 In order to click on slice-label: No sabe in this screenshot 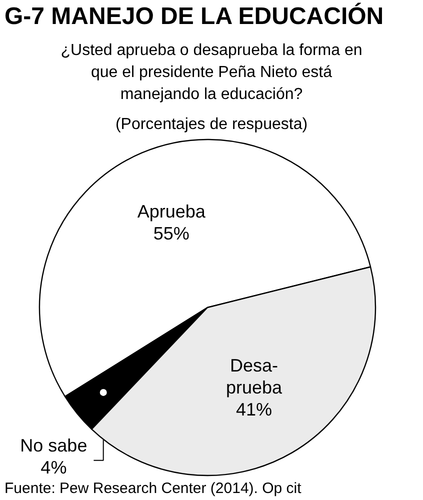, I will do `click(54, 445)`.